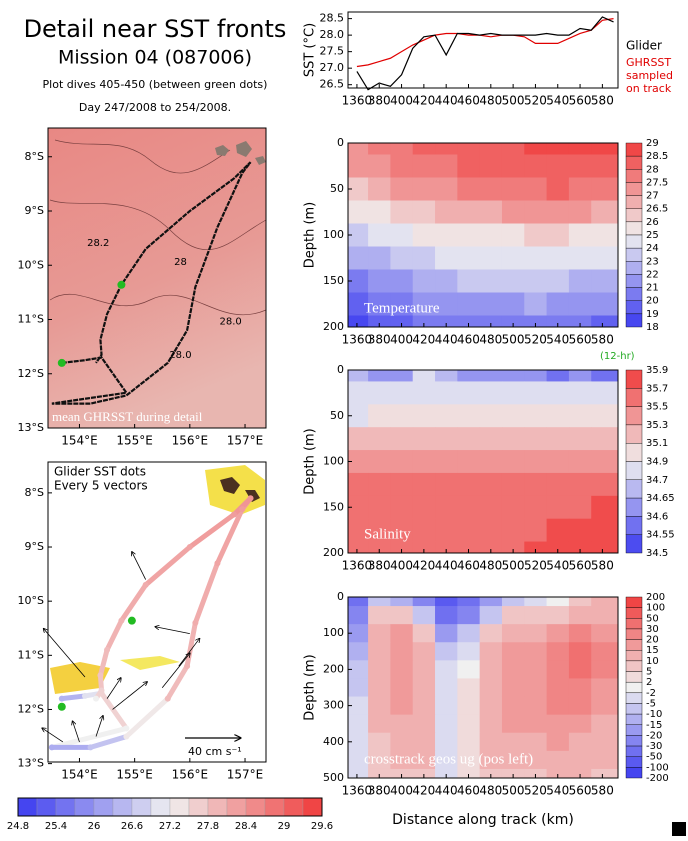 This screenshot has height=841, width=688. Describe the element at coordinates (99, 726) in the screenshot. I see `velocity-vector` at that location.